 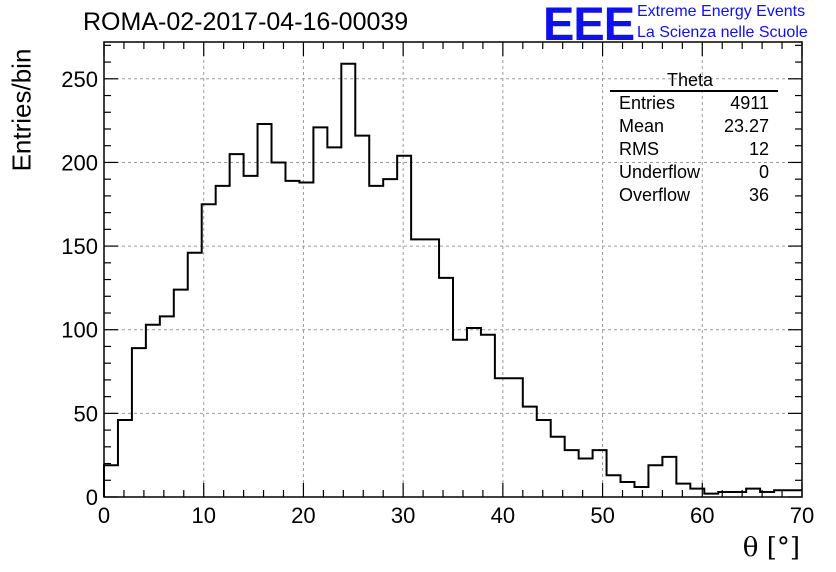 I want to click on stats-row: Entries 4911, so click(x=694, y=103).